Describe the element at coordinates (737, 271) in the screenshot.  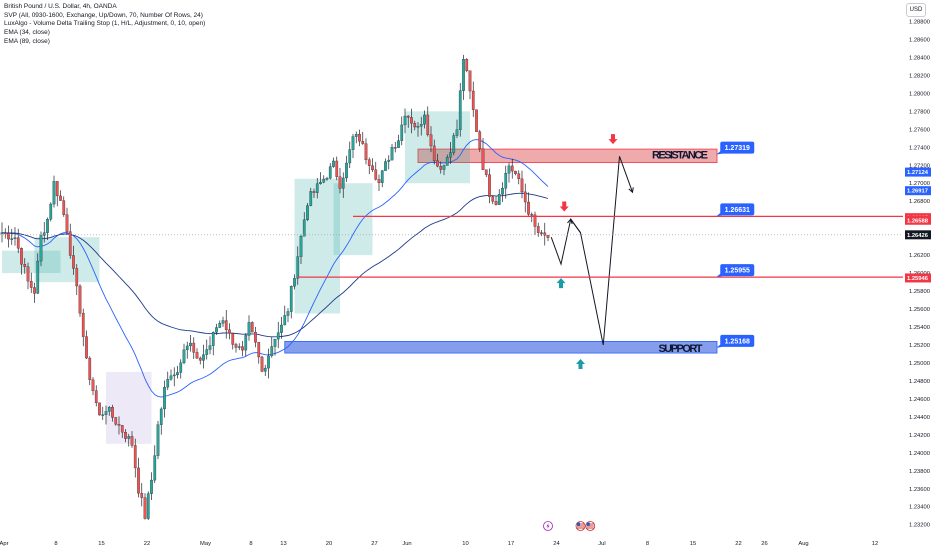
I see `level-label-2: 1.25955` at that location.